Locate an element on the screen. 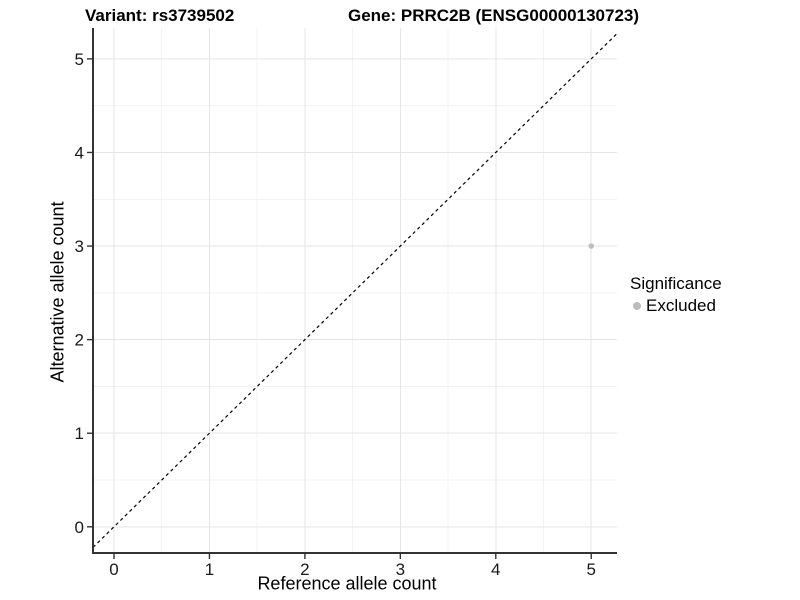  legend-point-icon is located at coordinates (637, 306).